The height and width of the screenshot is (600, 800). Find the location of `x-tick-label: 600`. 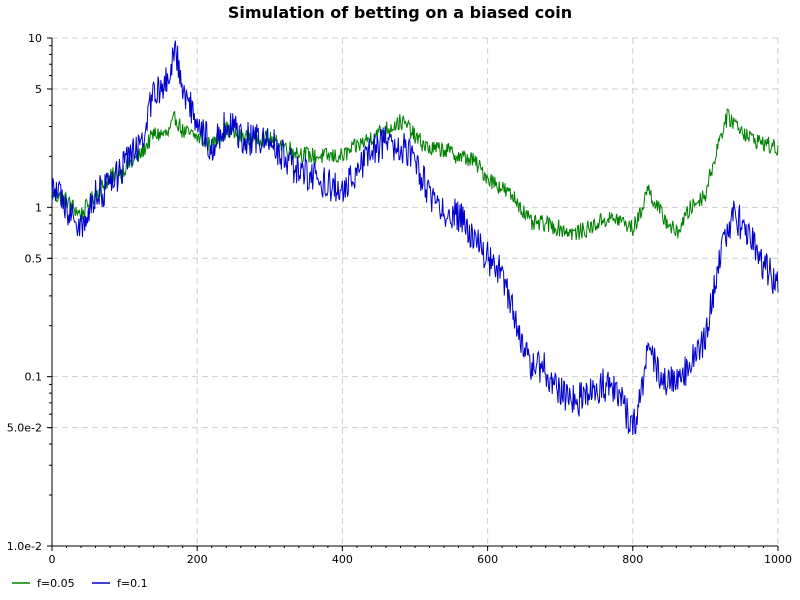

x-tick-label: 600 is located at coordinates (487, 559).